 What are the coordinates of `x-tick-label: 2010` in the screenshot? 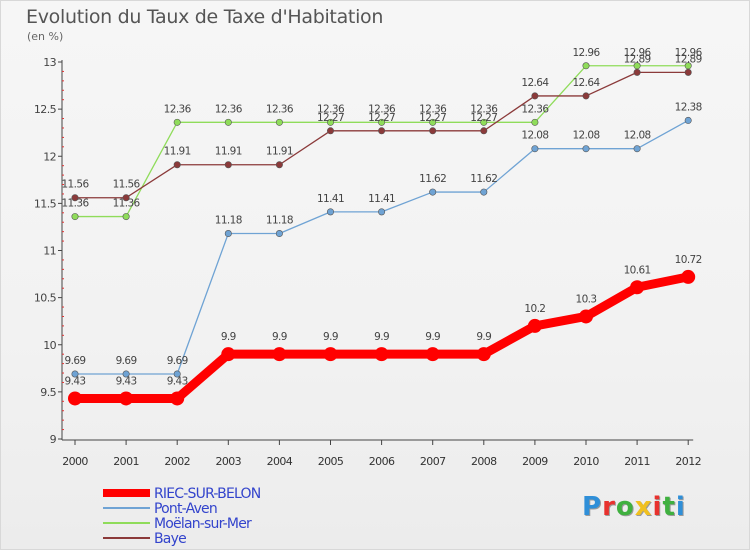 It's located at (586, 461).